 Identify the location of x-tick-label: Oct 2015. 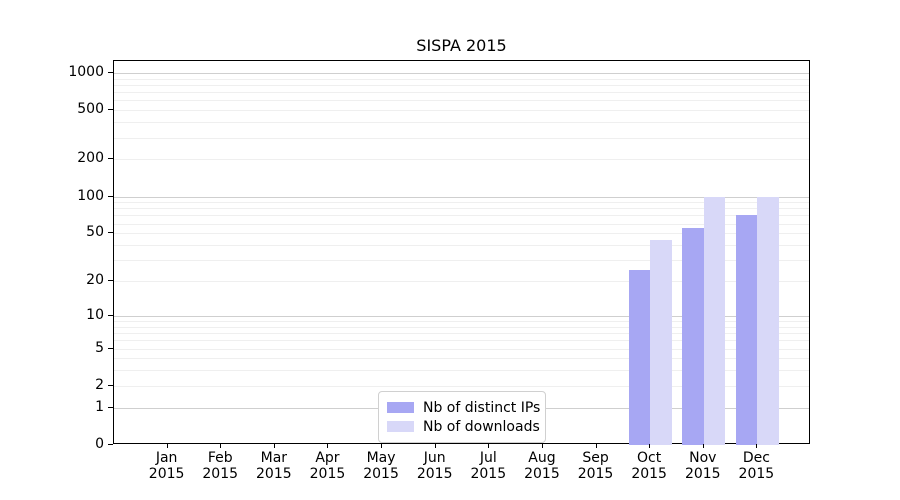
(649, 466).